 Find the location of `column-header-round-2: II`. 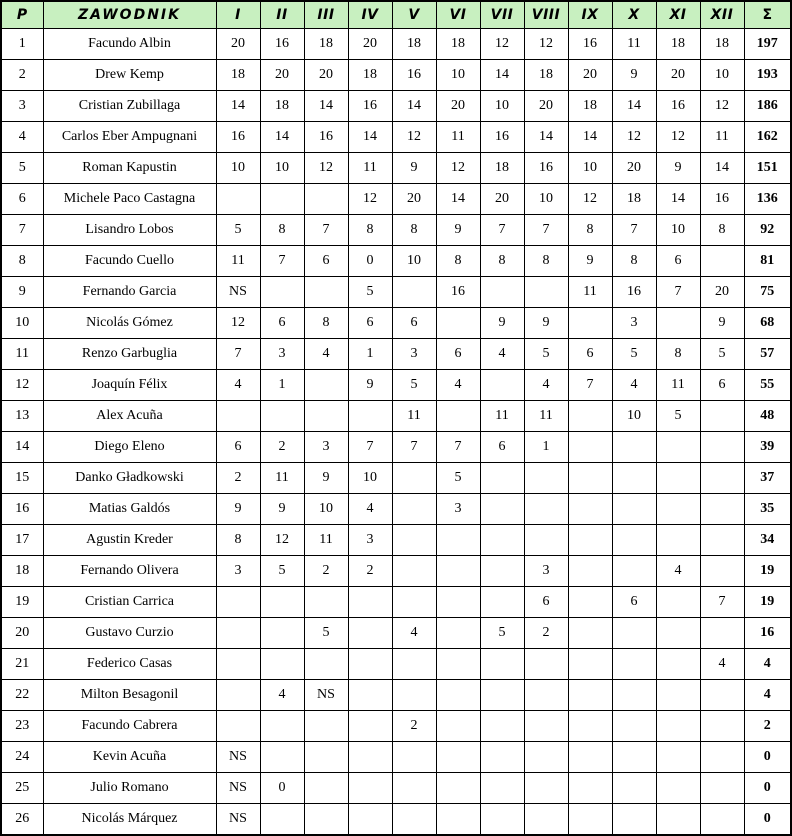

column-header-round-2: II is located at coordinates (282, 14).